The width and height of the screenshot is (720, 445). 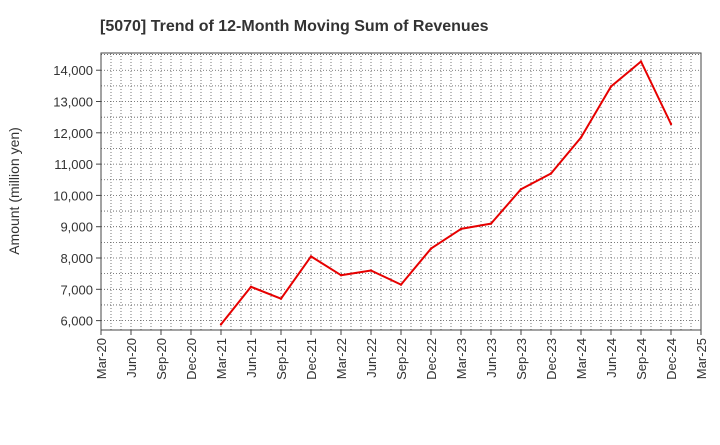 I want to click on x-tick-label: Sep-23, so click(x=521, y=359).